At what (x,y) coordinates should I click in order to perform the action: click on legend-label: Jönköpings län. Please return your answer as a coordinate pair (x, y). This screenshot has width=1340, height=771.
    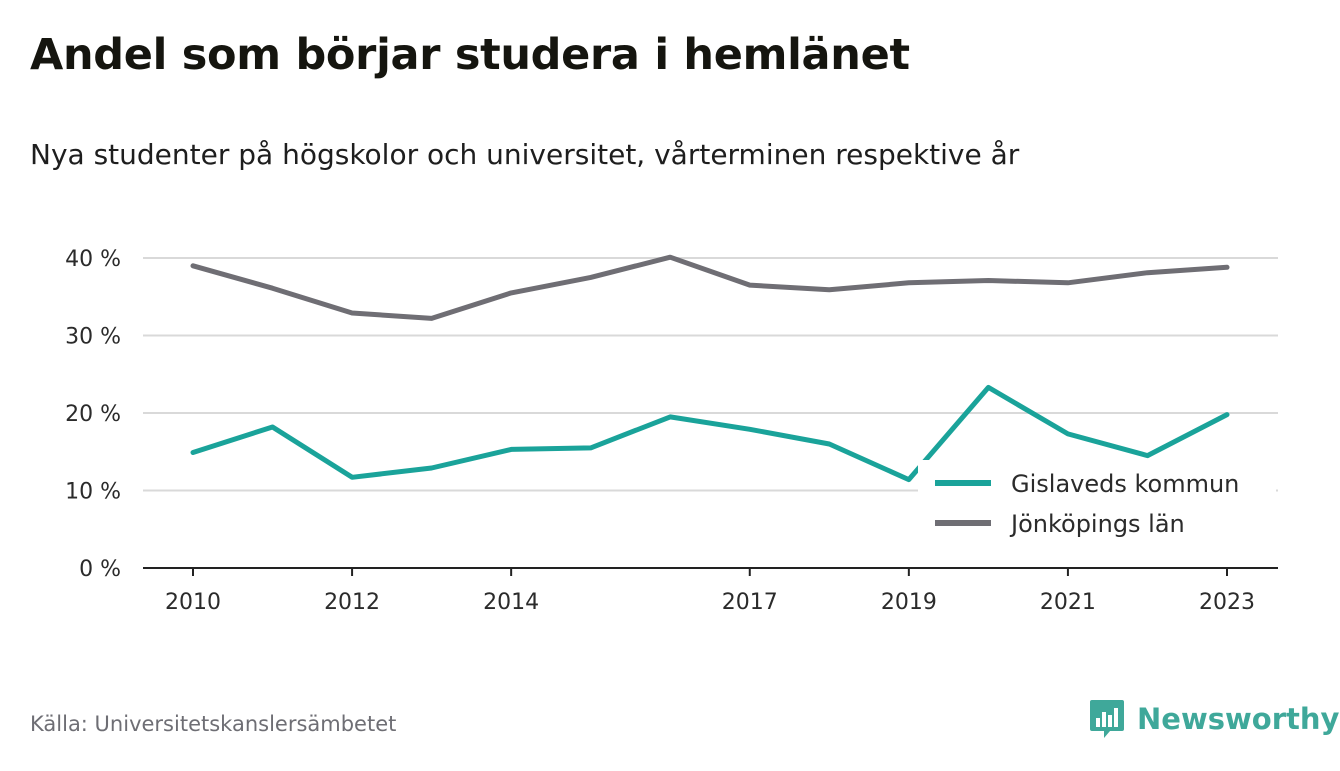
    Looking at the image, I should click on (1097, 524).